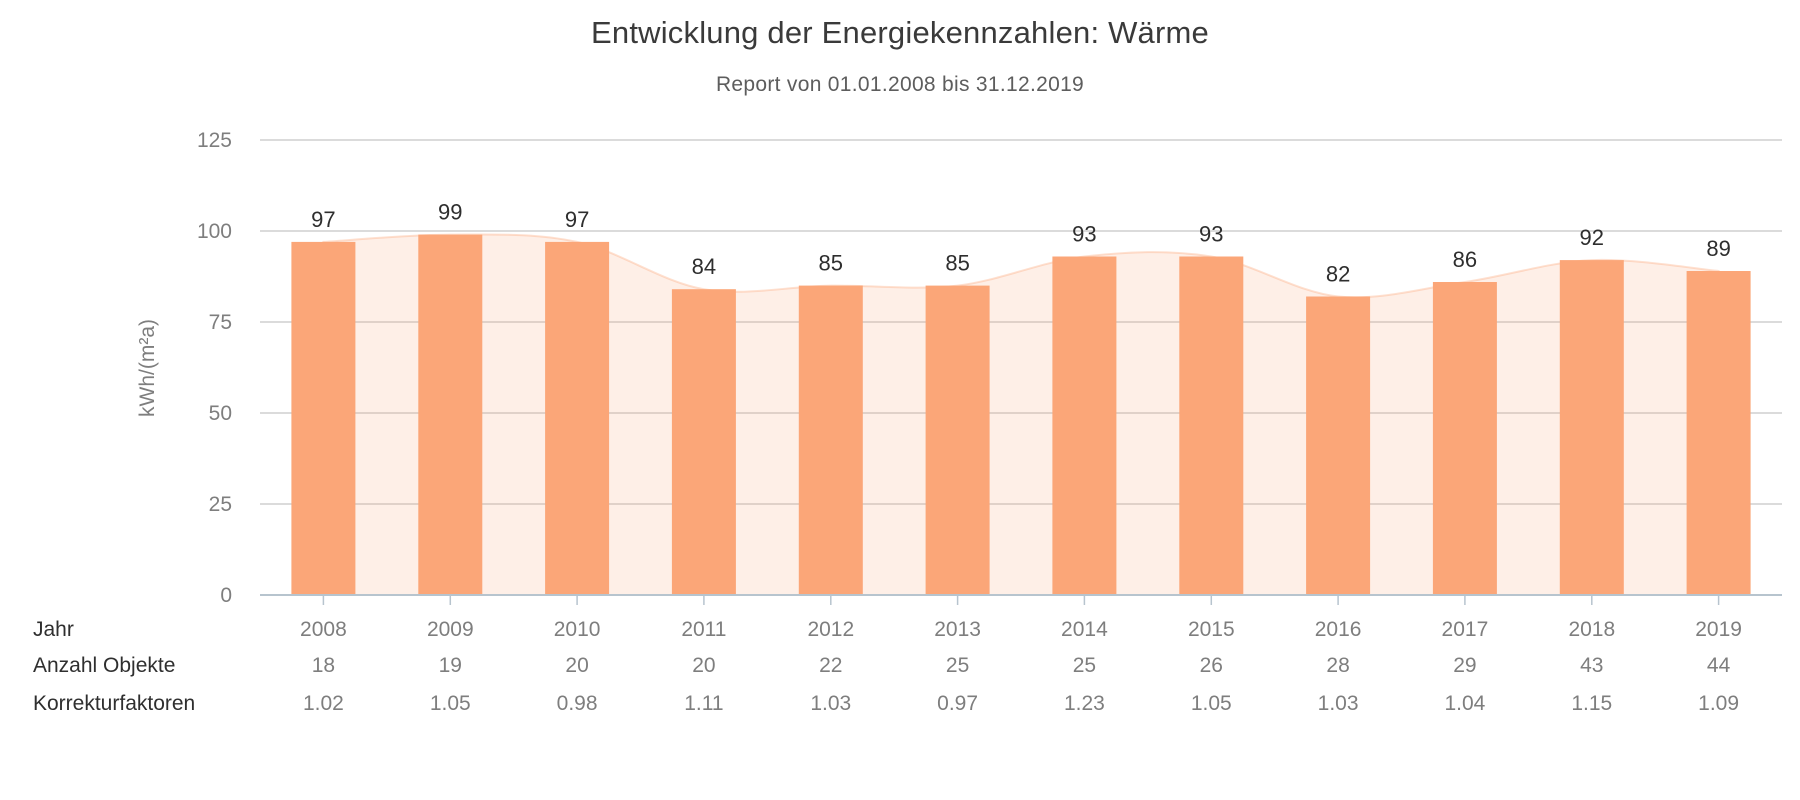 The height and width of the screenshot is (800, 1800). Describe the element at coordinates (53, 629) in the screenshot. I see `table-row-label-jahr: Jahr` at that location.